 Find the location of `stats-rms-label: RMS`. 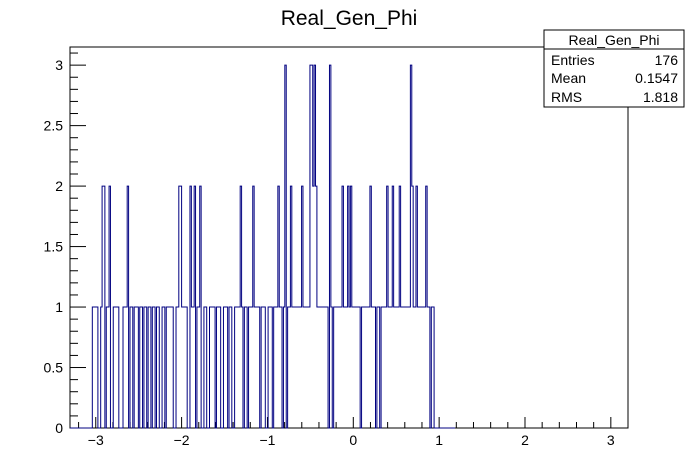

stats-rms-label: RMS is located at coordinates (566, 97).